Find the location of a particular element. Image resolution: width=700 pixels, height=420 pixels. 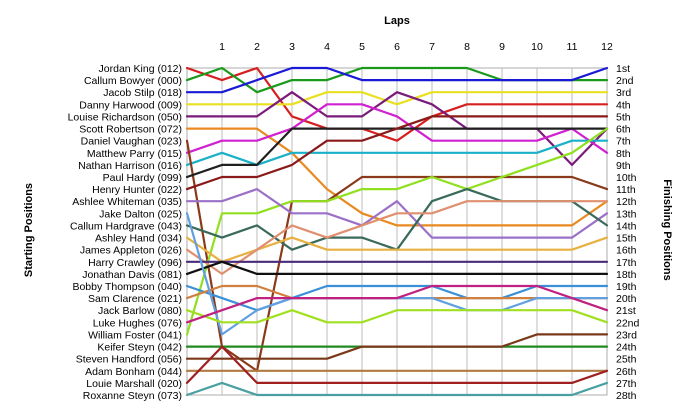

finishing-position-label: 25th is located at coordinates (626, 360).